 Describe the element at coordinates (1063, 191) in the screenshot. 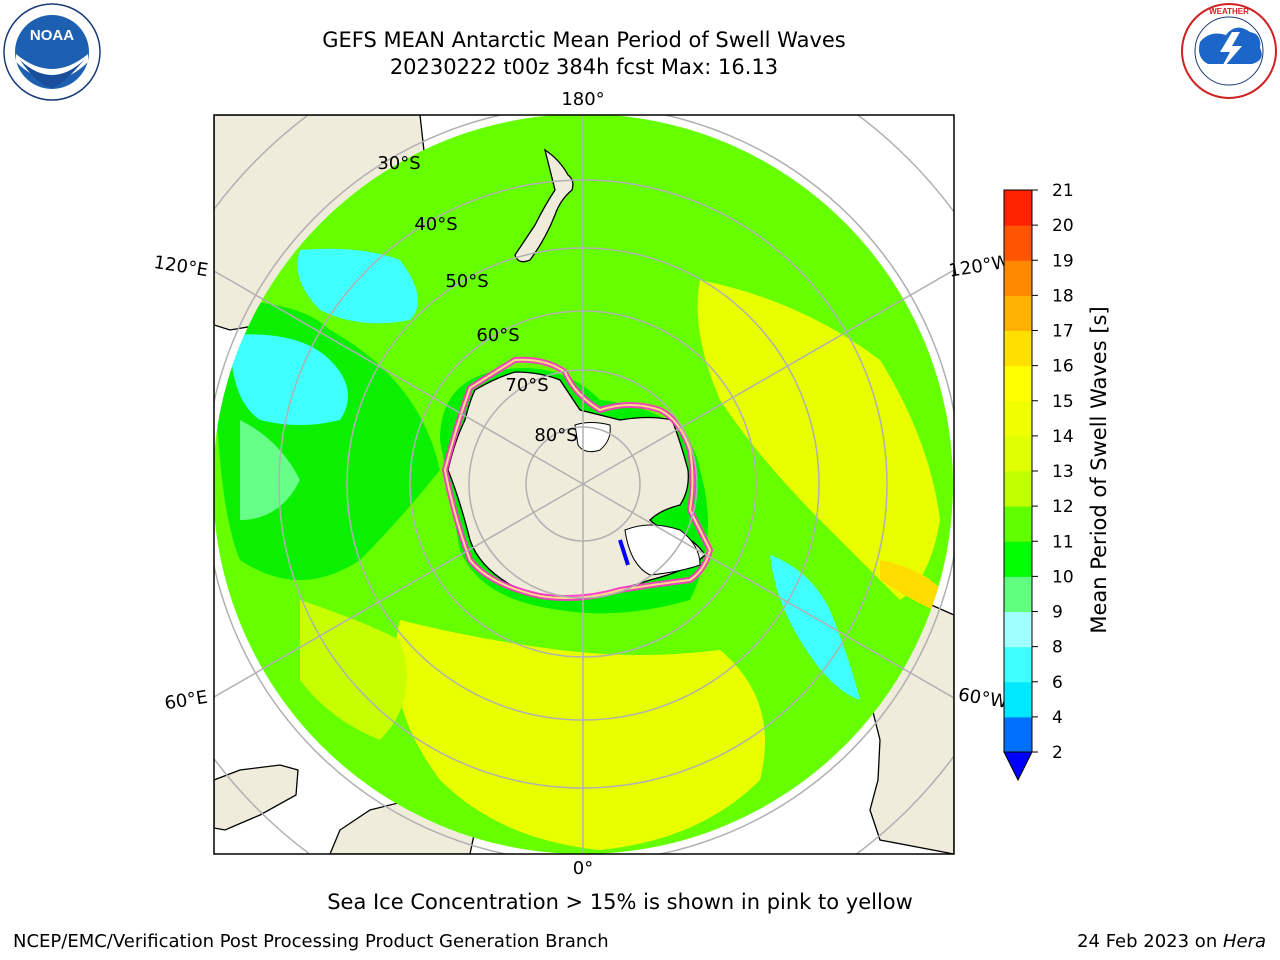

I see `colorbar-tick-label: 21` at that location.